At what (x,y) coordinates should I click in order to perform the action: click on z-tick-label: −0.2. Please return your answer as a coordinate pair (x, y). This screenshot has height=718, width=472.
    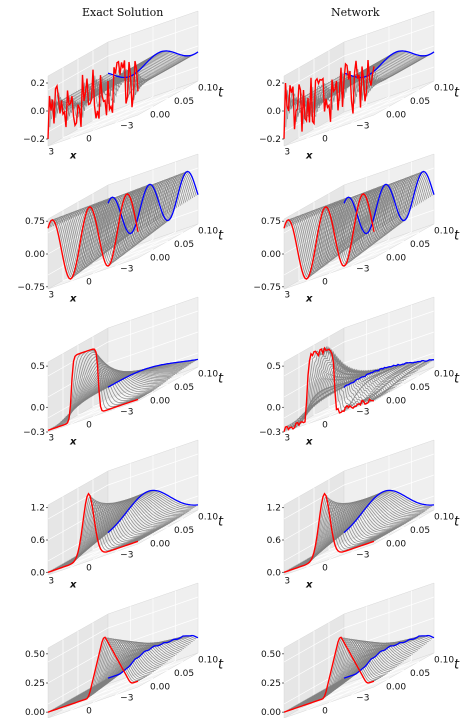
    Looking at the image, I should click on (34, 140).